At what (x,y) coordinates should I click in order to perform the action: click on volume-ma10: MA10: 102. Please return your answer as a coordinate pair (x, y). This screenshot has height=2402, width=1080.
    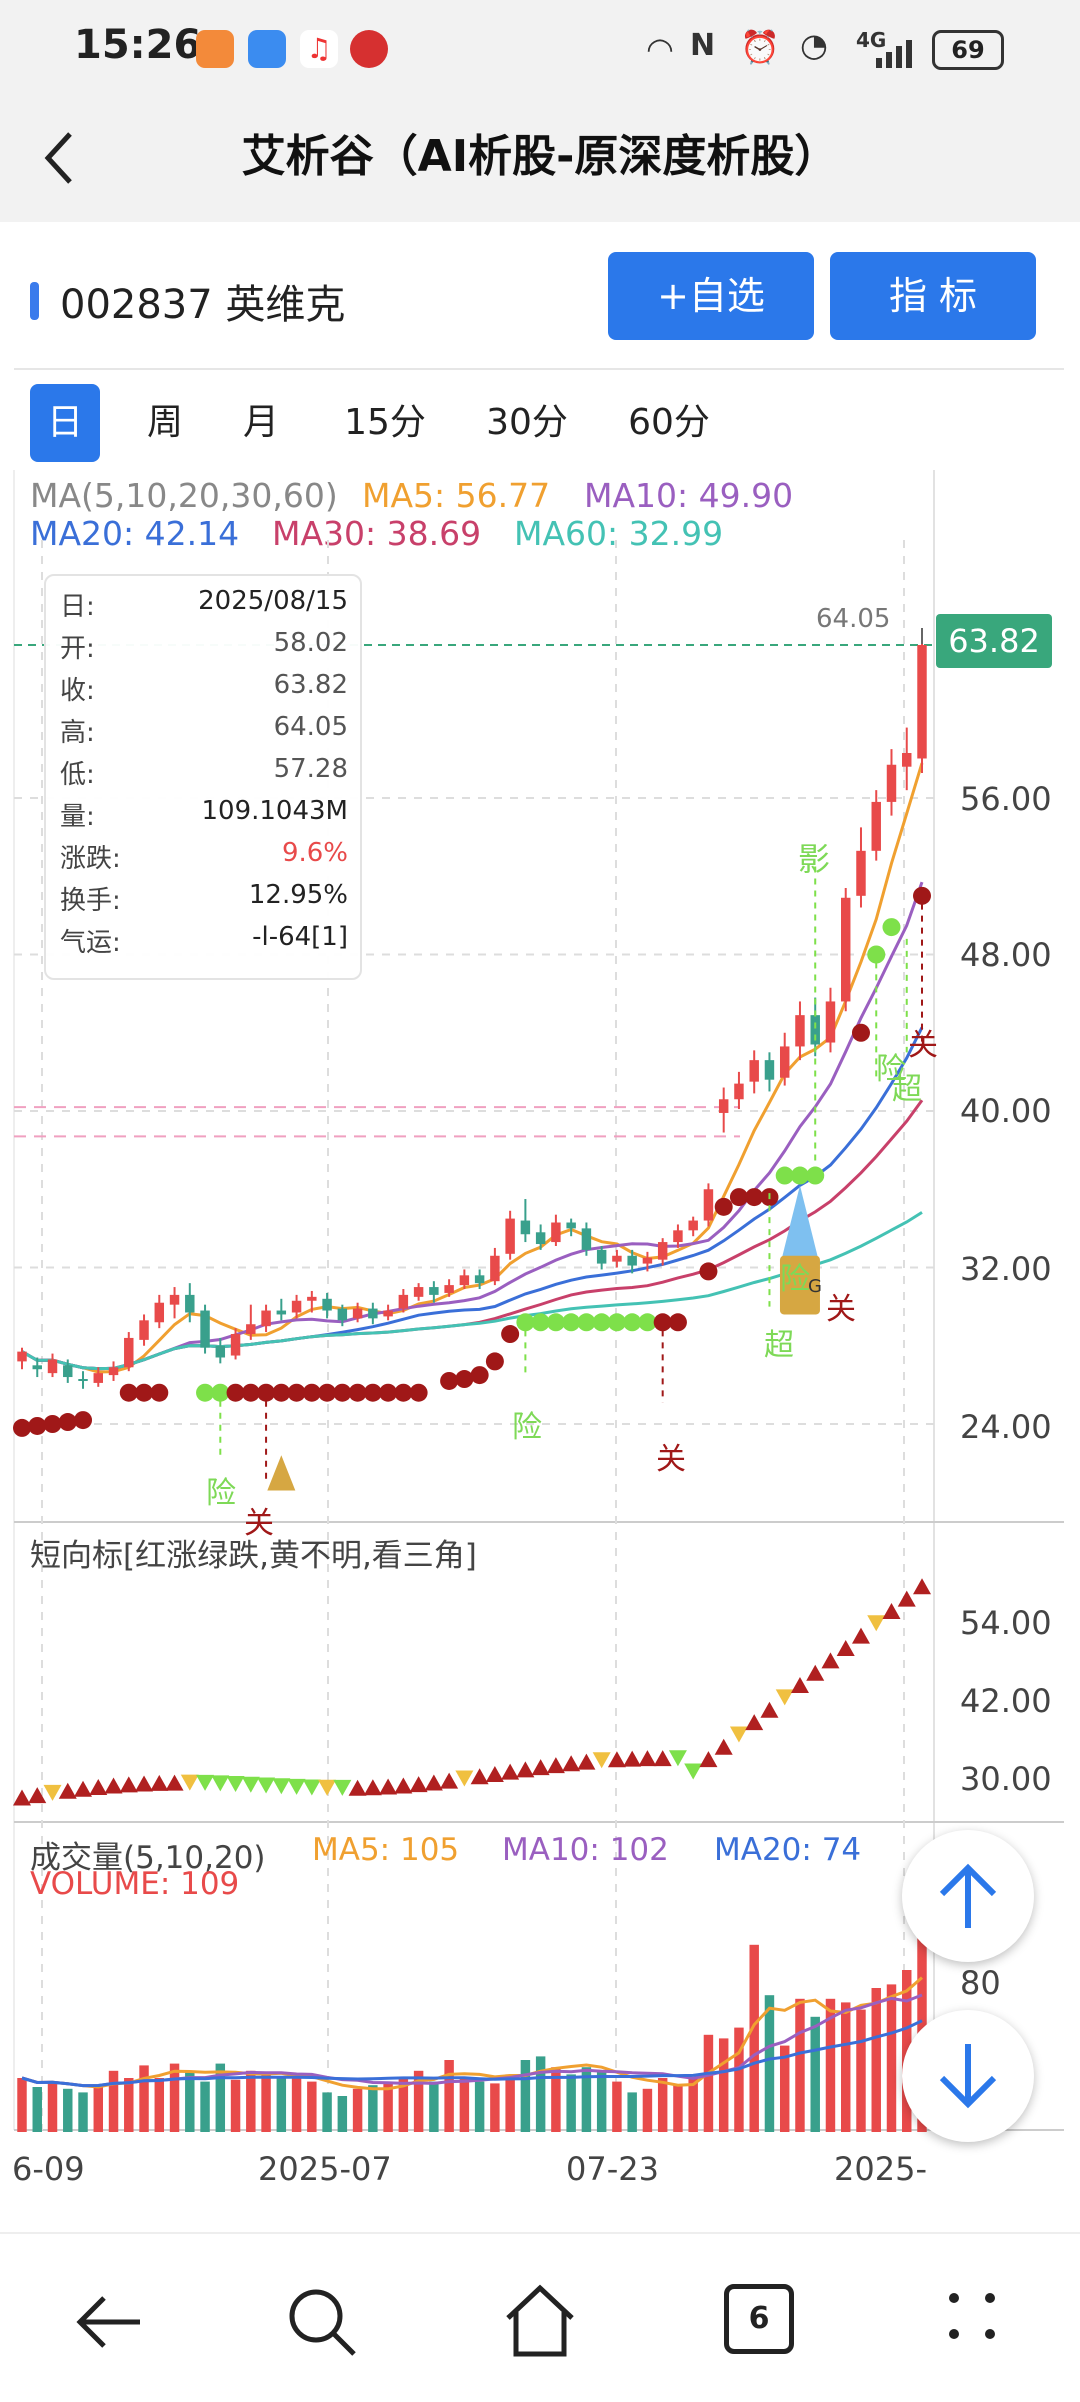
    Looking at the image, I should click on (585, 1850).